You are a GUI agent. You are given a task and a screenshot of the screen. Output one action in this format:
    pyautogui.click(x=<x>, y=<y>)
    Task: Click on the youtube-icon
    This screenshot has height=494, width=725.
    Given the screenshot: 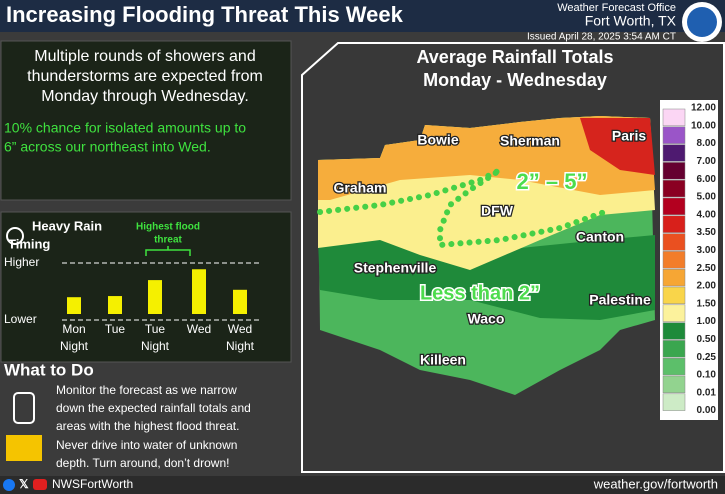 What is the action you would take?
    pyautogui.click(x=40, y=484)
    